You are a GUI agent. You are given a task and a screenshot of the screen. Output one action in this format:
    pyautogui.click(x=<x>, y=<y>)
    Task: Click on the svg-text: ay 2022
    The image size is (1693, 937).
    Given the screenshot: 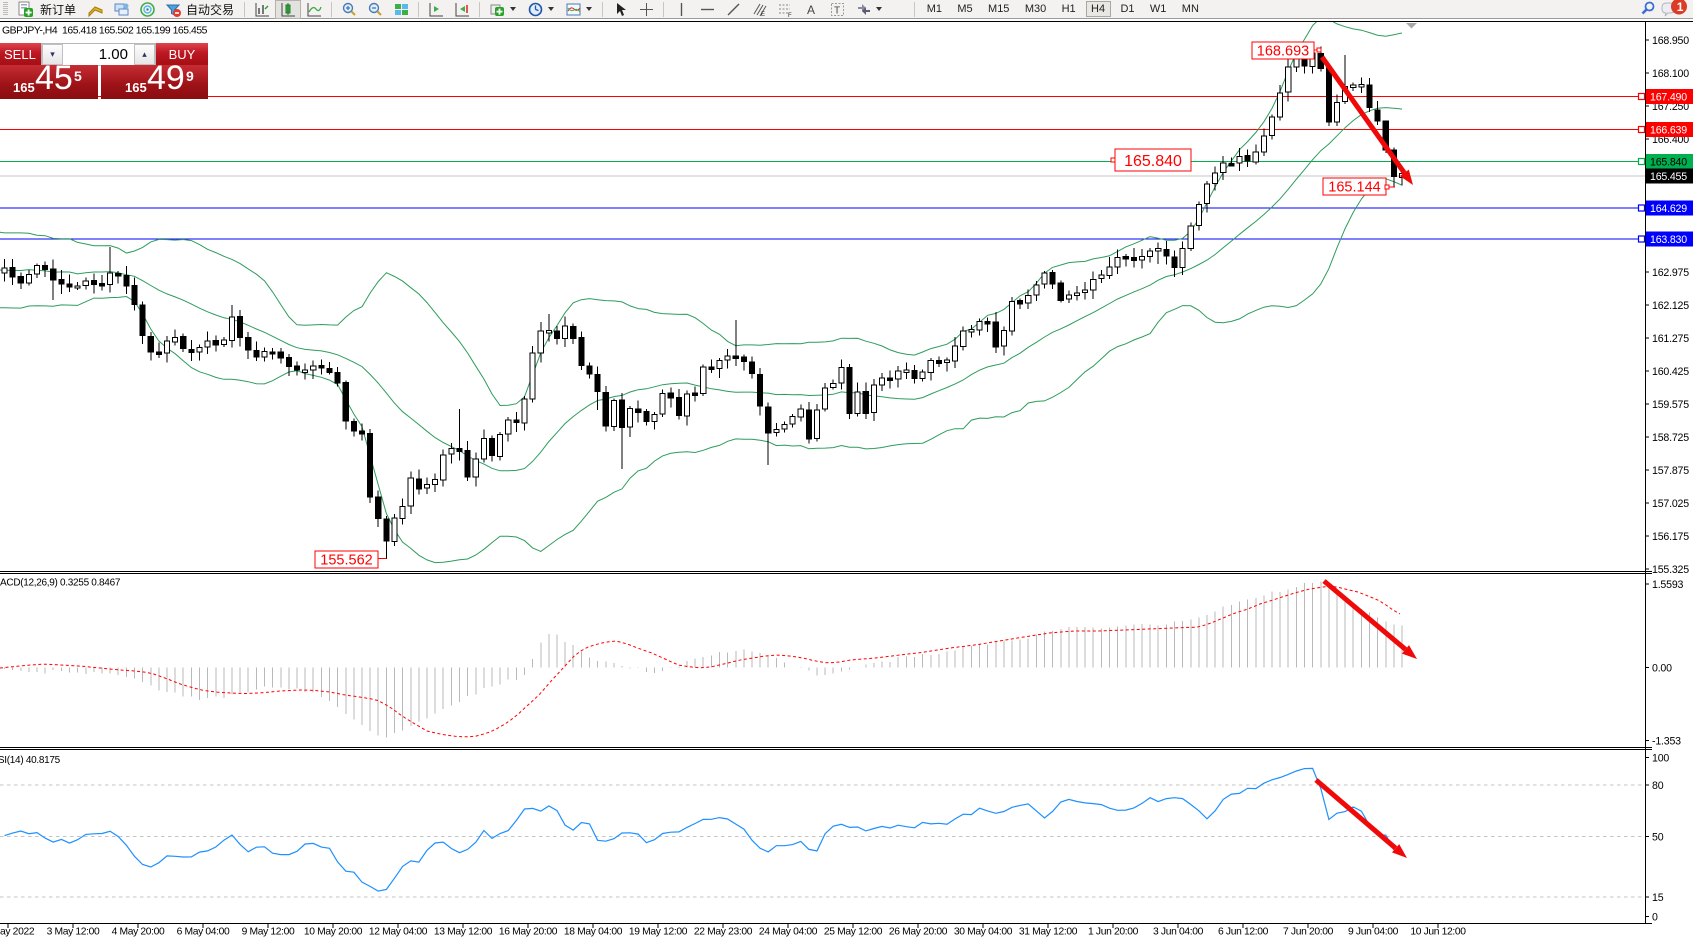 What is the action you would take?
    pyautogui.click(x=17, y=932)
    